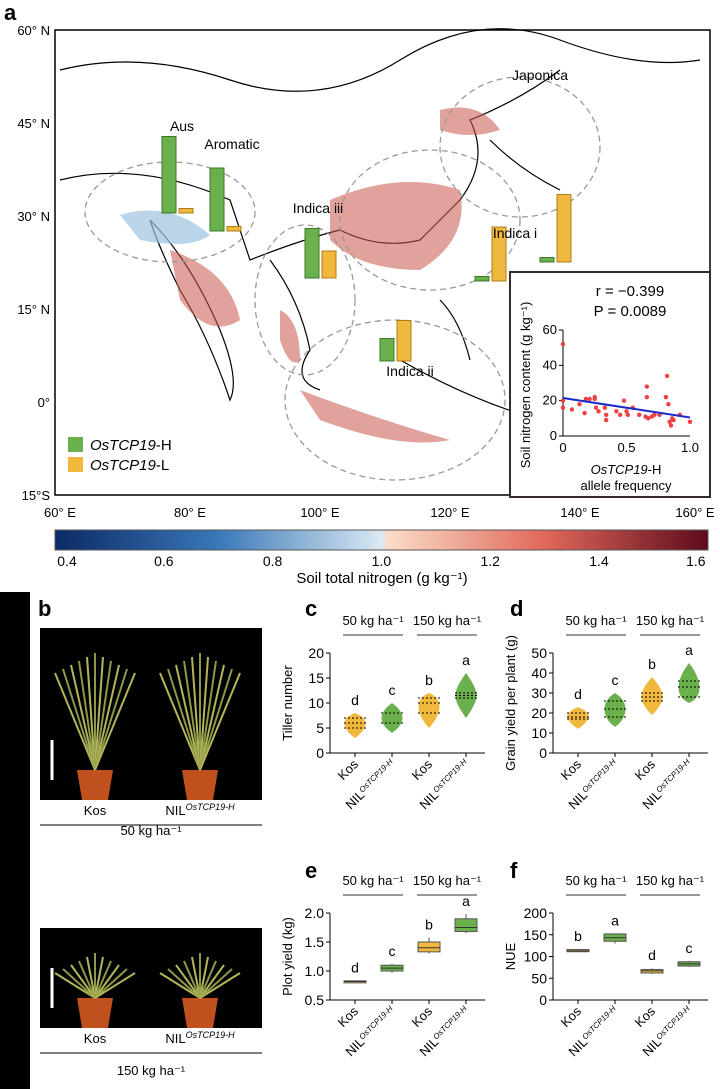 The image size is (720, 1089). Describe the element at coordinates (536, 957) in the screenshot. I see `y-tick-label: 100` at that location.